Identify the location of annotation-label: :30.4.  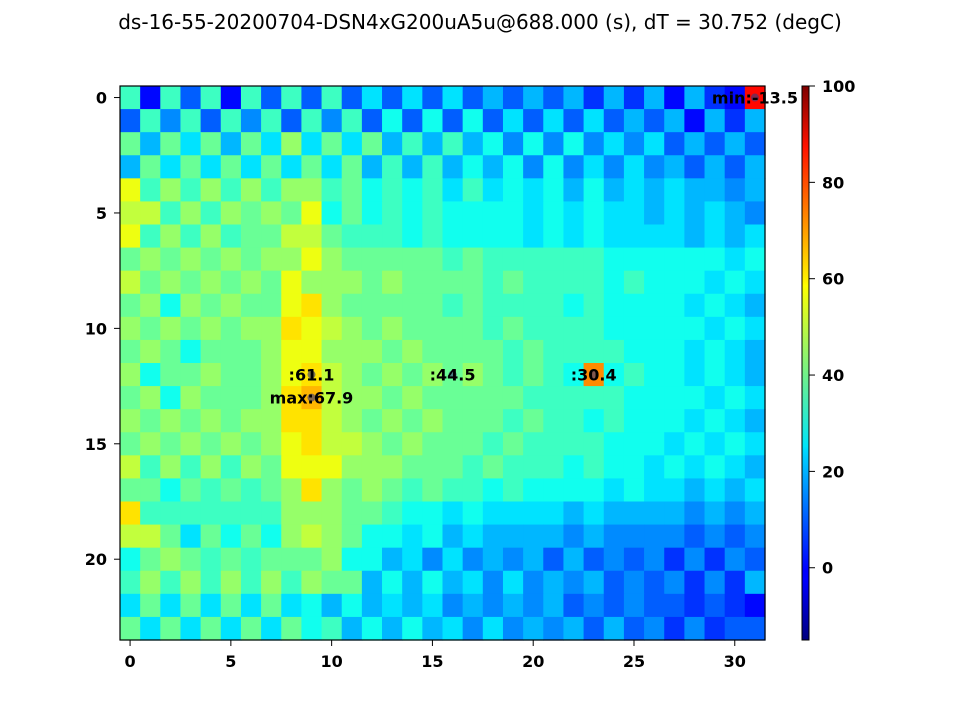
(594, 375).